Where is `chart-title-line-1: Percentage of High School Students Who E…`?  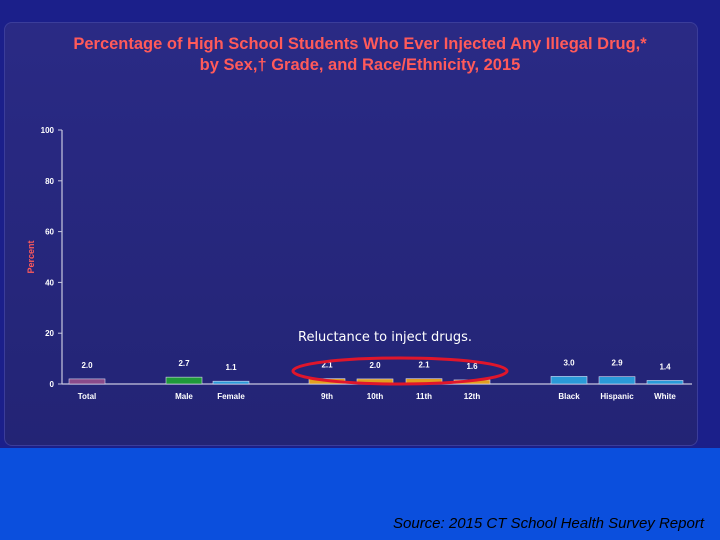
chart-title-line-1: Percentage of High School Students Who E… is located at coordinates (360, 44).